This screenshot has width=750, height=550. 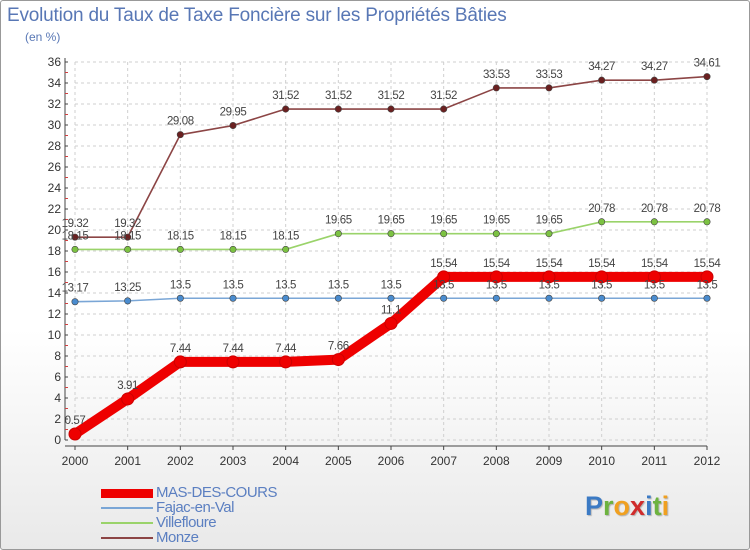 I want to click on y-tick-label: 22, so click(x=55, y=209).